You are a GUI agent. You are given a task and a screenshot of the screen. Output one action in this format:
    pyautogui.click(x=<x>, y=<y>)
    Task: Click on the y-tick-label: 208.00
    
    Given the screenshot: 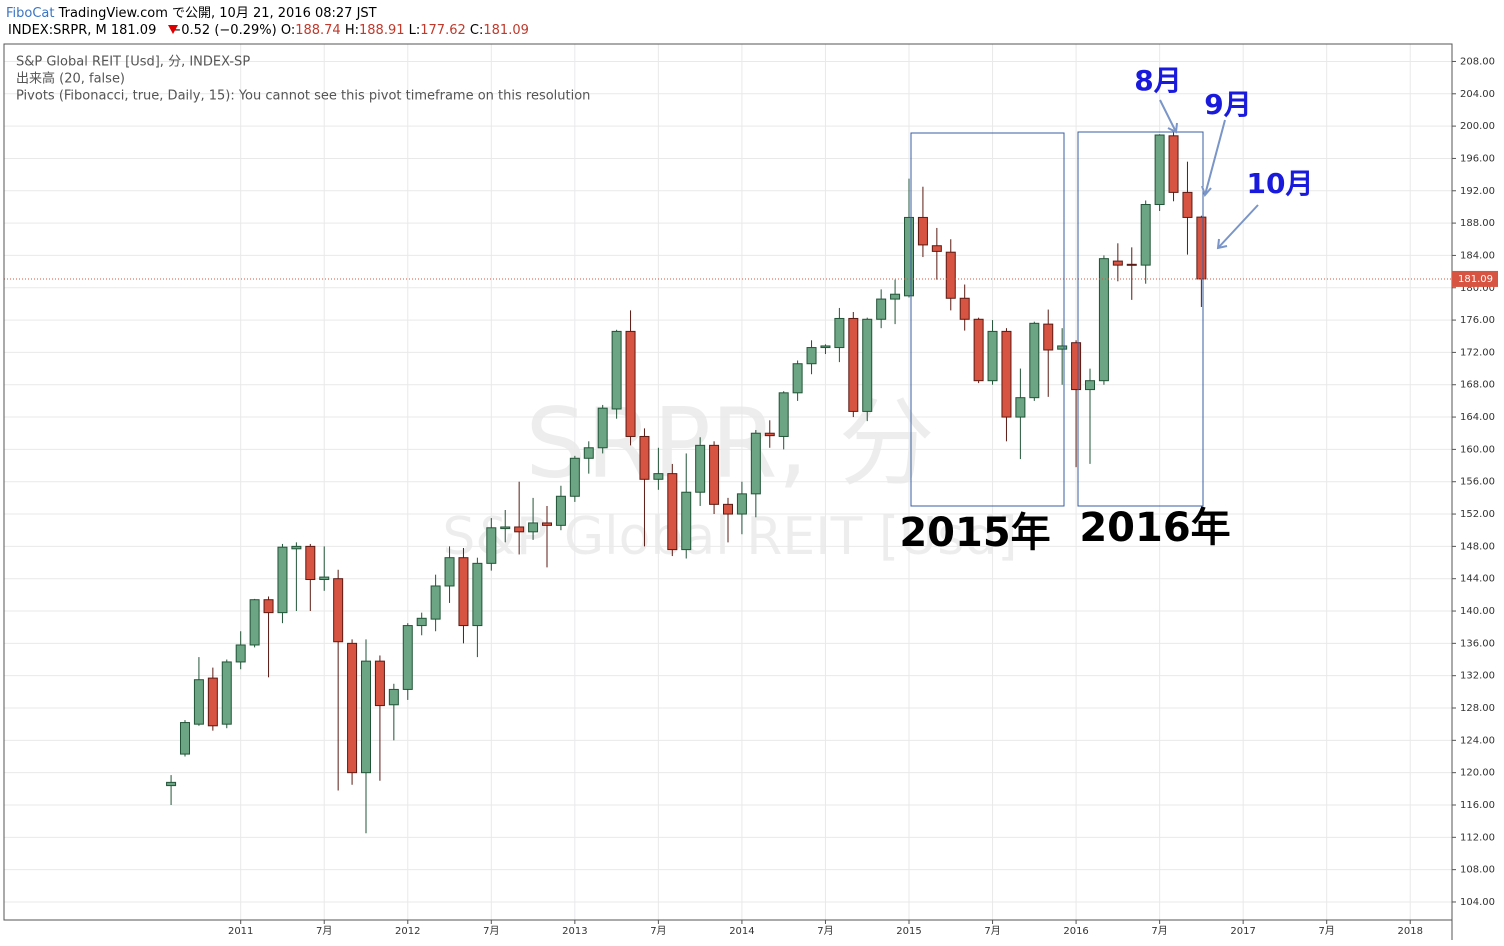 What is the action you would take?
    pyautogui.click(x=1477, y=61)
    